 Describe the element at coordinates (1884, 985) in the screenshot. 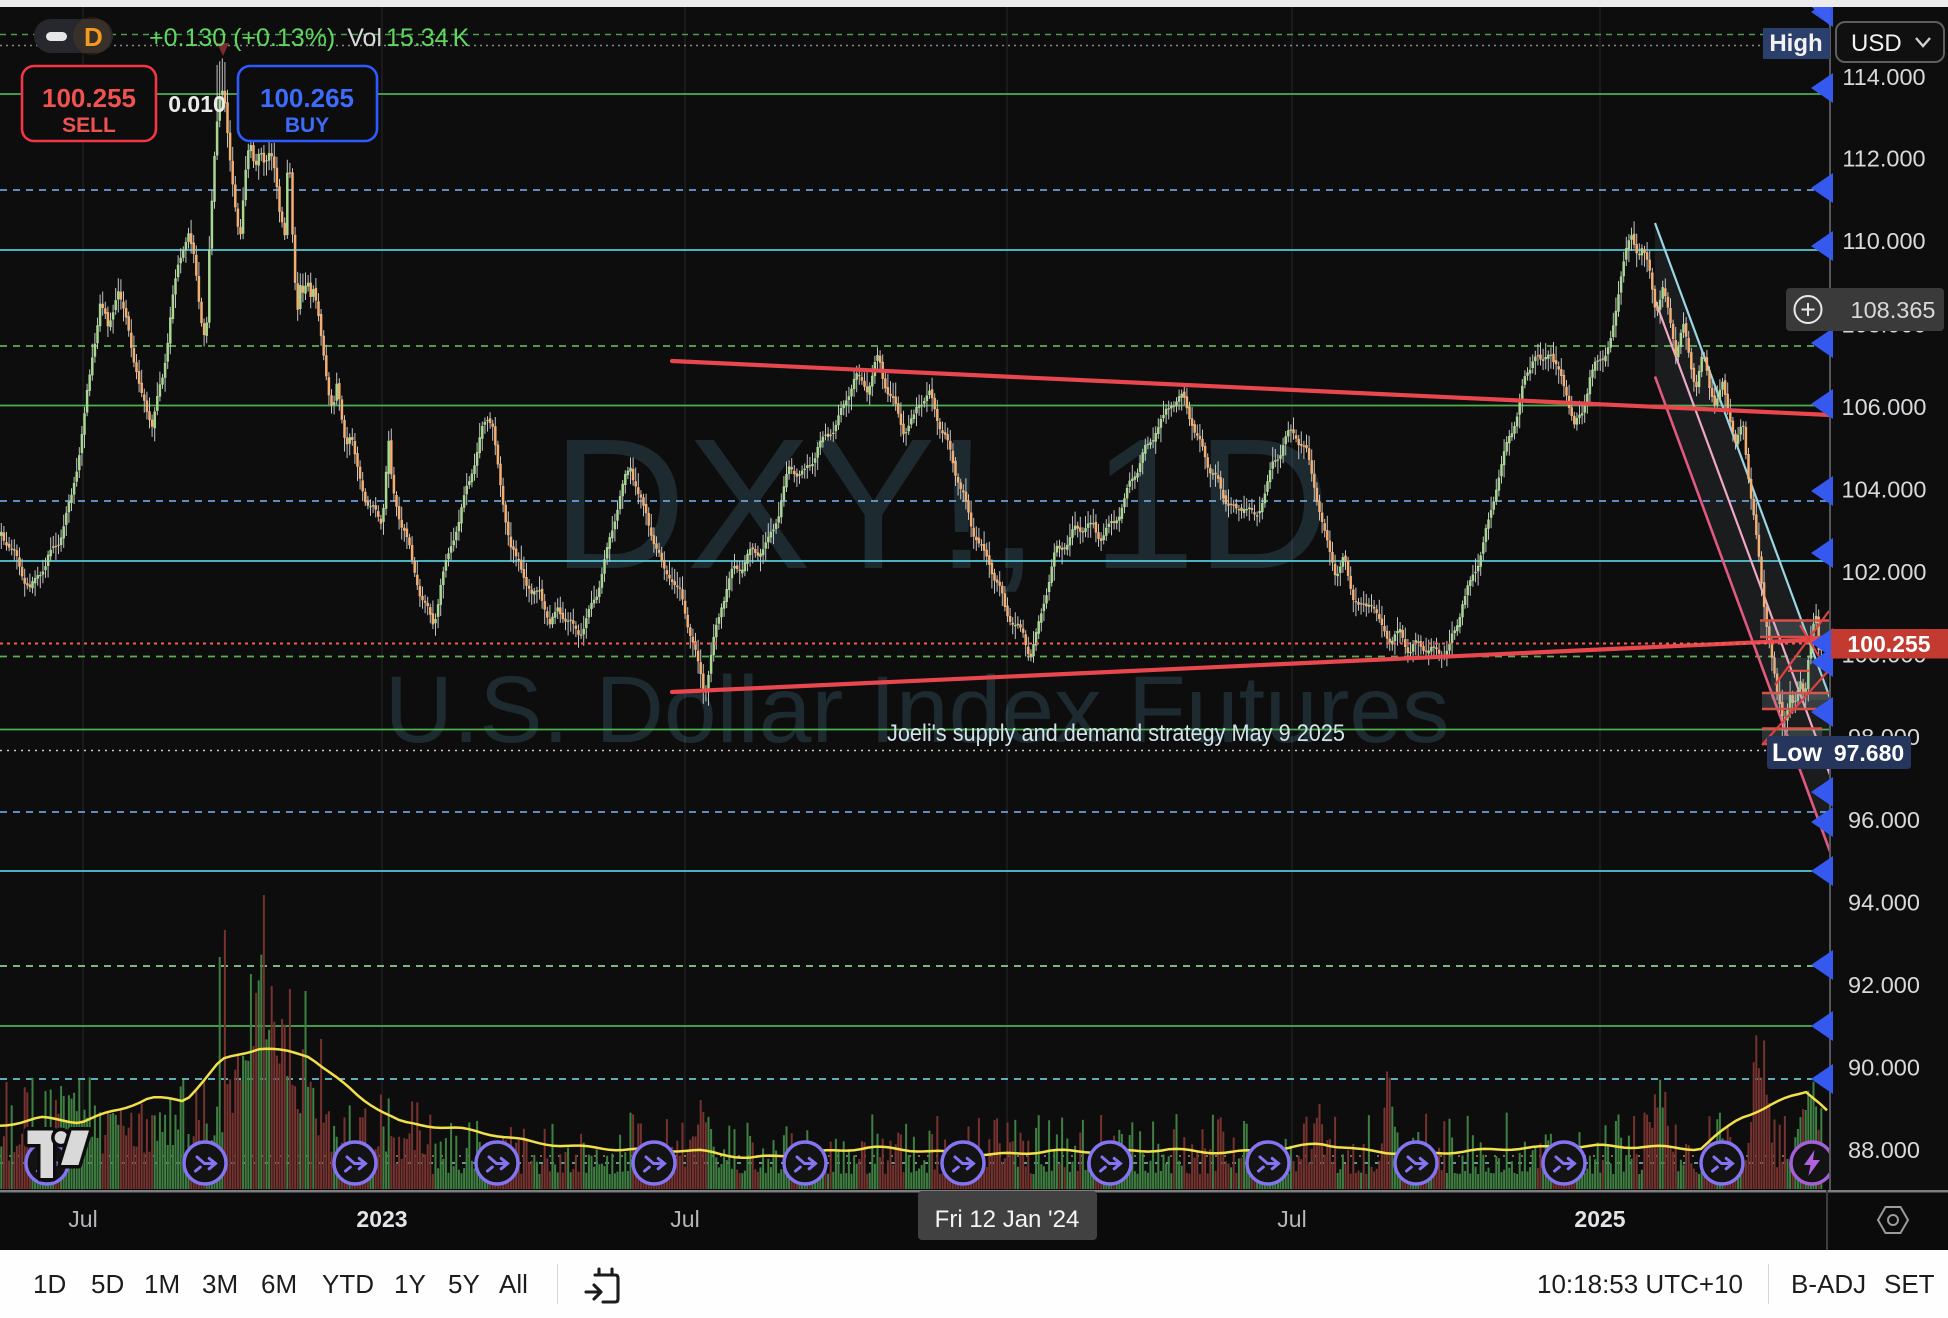

I see `svg-text: 92.000` at that location.